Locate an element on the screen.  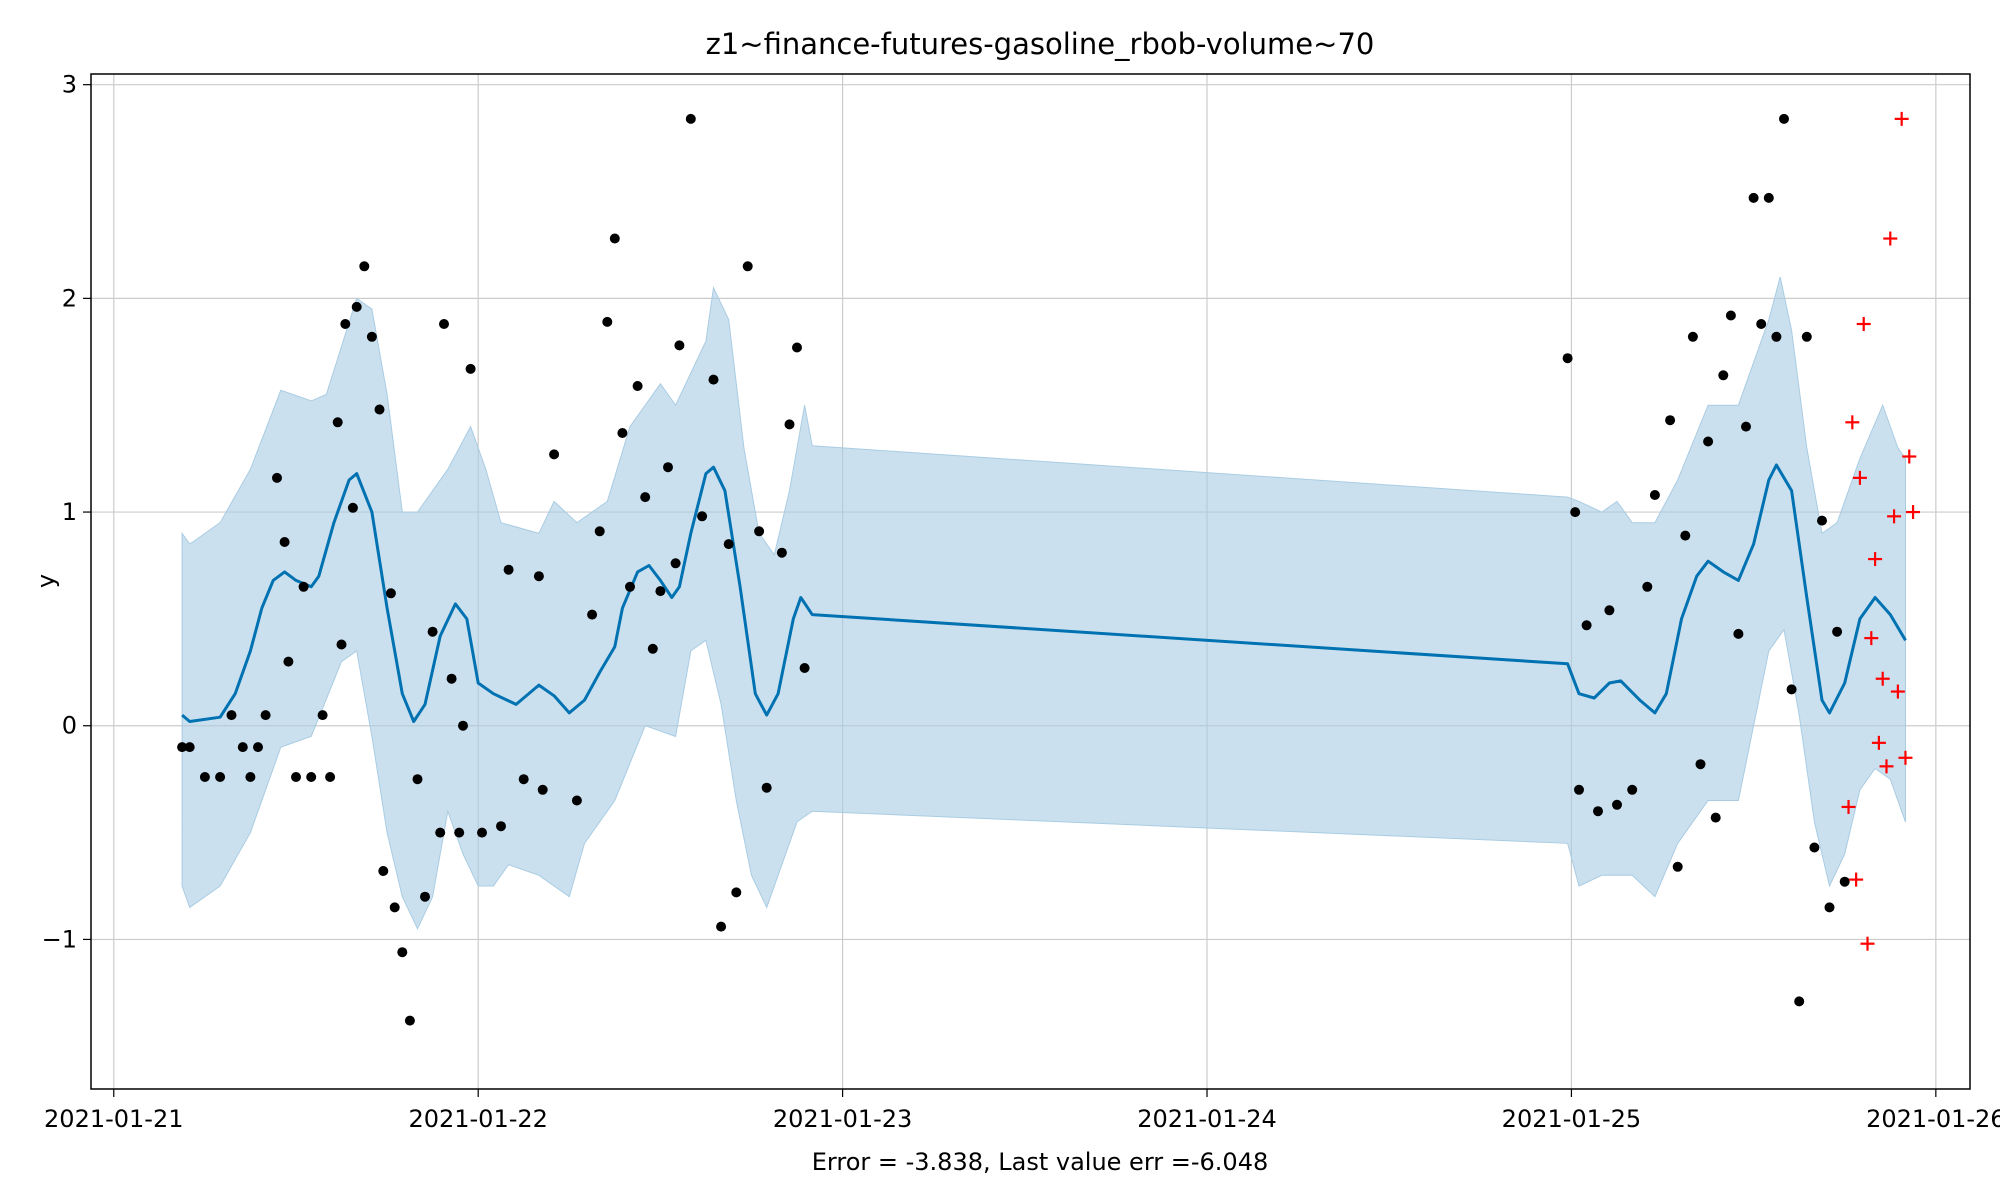
y-tick-label: −1 is located at coordinates (59, 939).